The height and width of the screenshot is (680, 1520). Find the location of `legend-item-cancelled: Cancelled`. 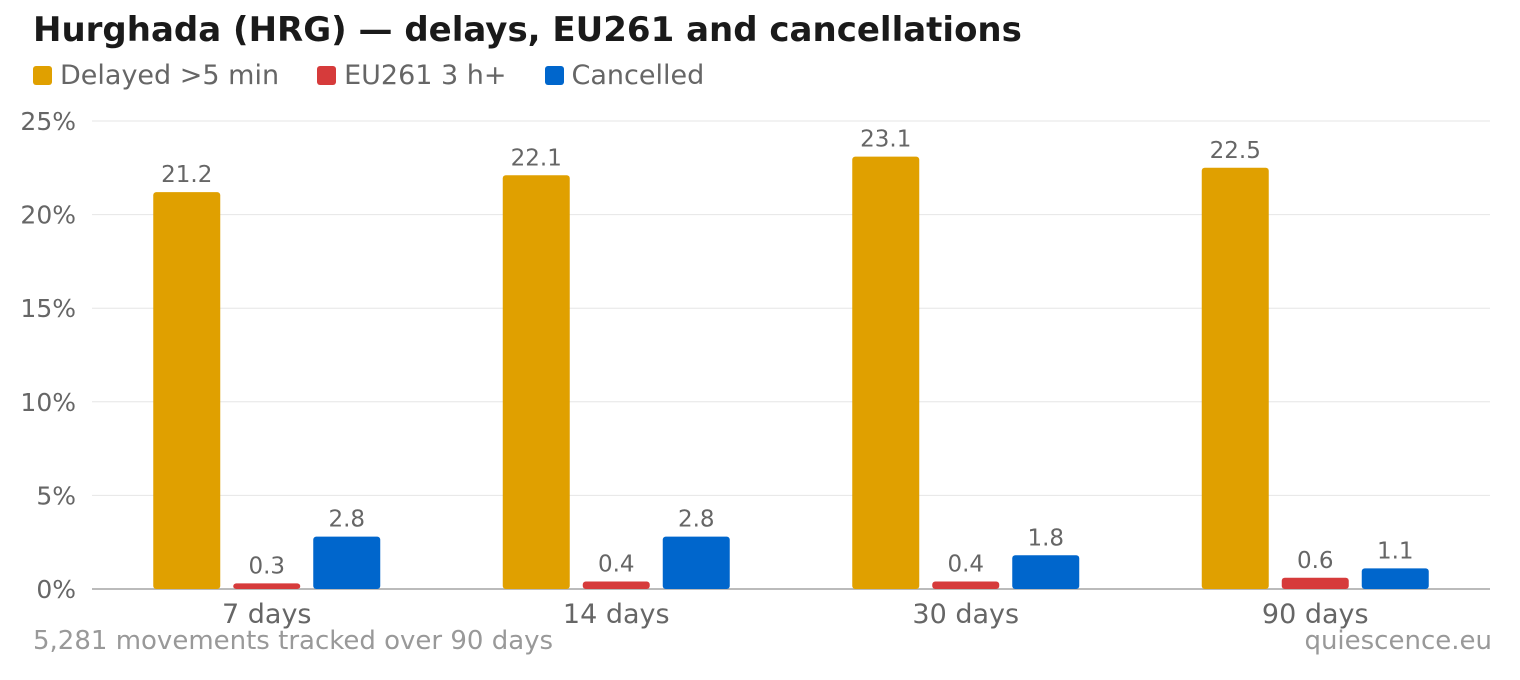

legend-item-cancelled: Cancelled is located at coordinates (624, 75).